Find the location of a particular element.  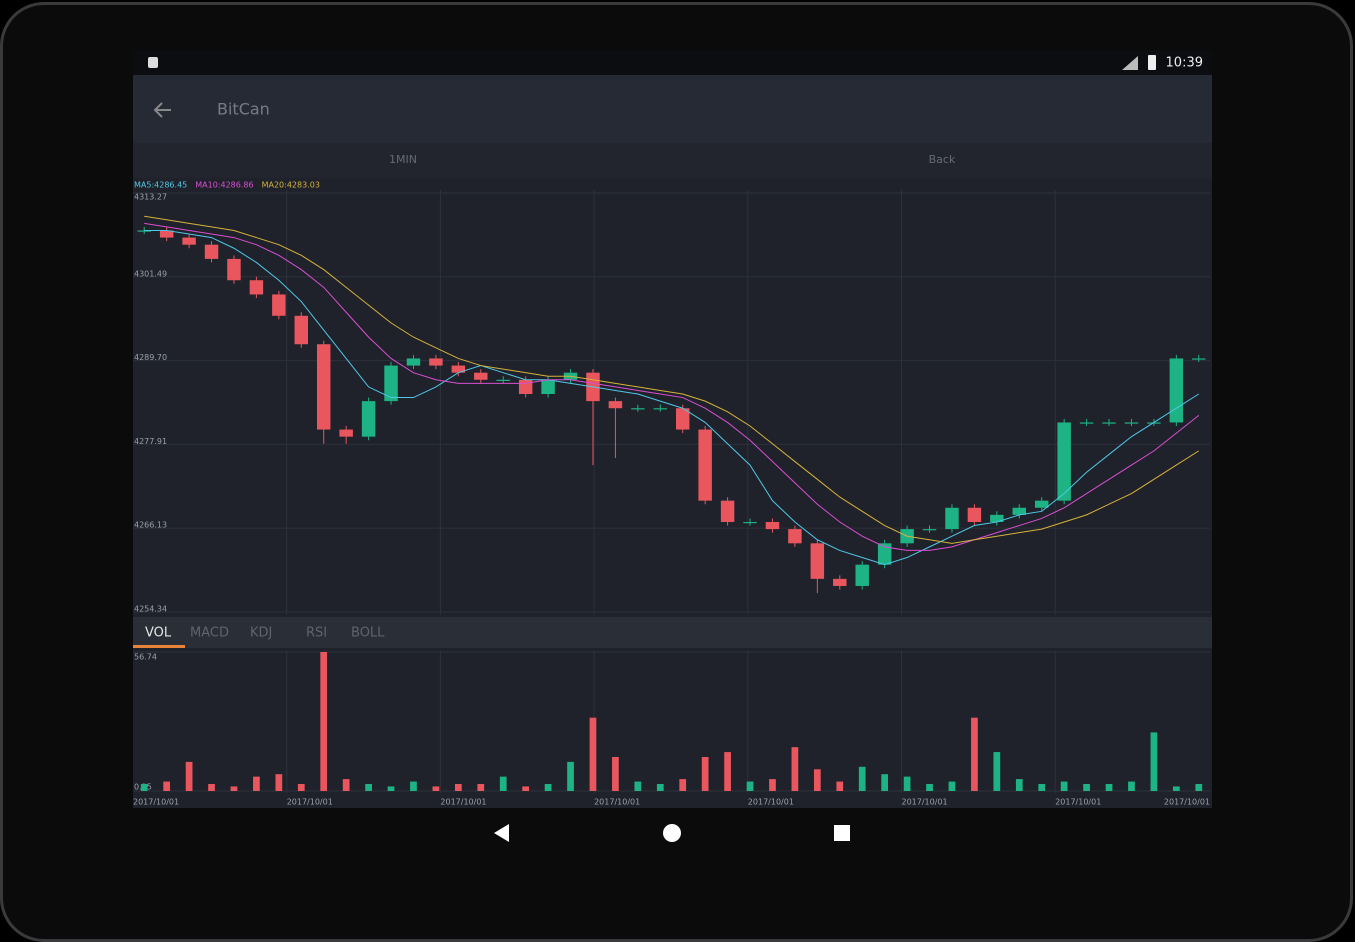

status-icon is located at coordinates (153, 62).